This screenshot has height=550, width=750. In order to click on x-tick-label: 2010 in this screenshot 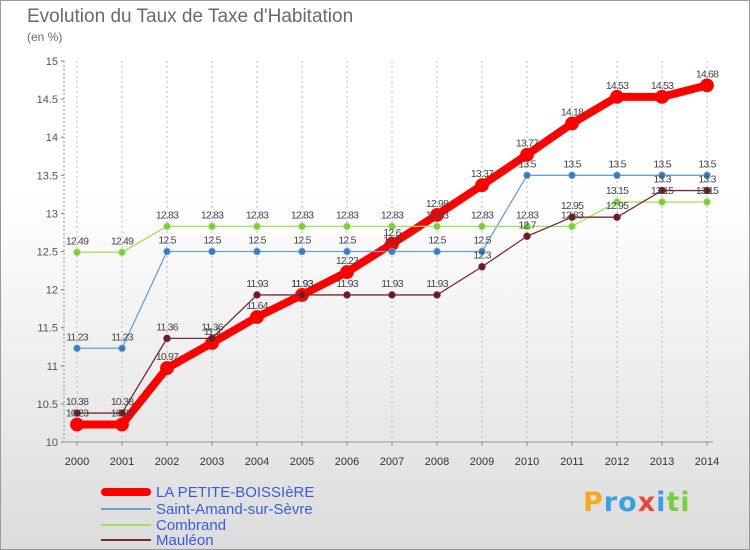, I will do `click(527, 462)`.